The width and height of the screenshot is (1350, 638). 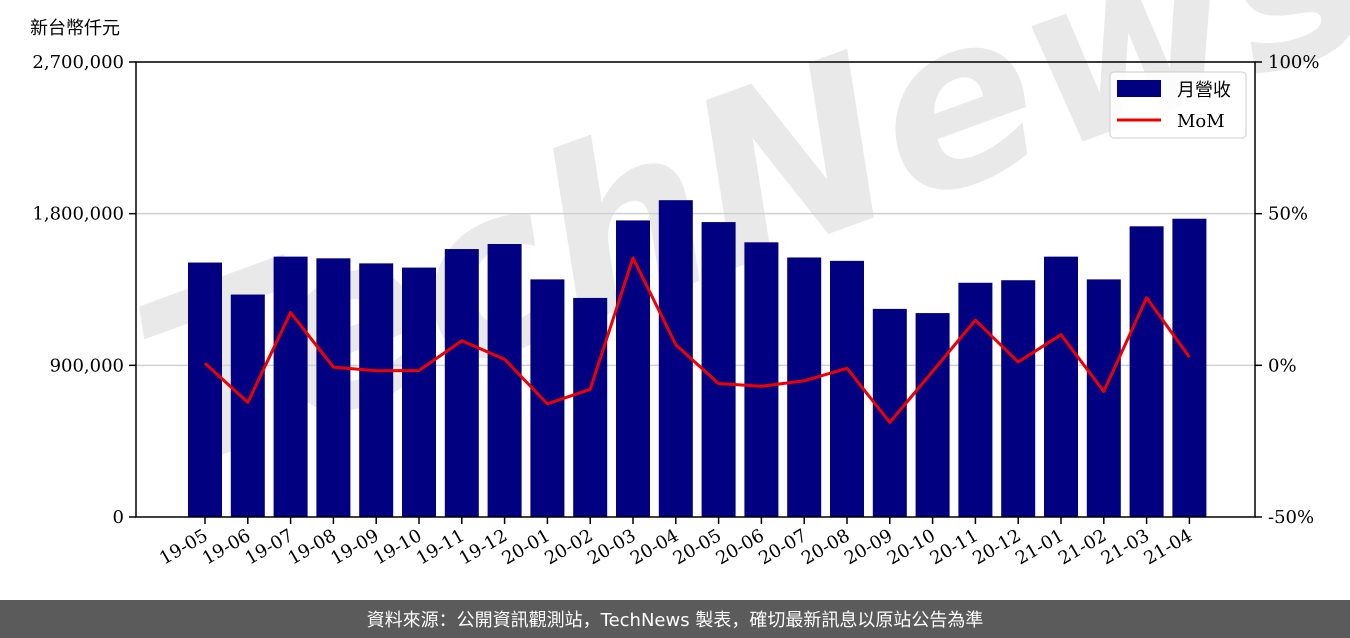 I want to click on x-axis-tick-label: 19-07, so click(x=269, y=547).